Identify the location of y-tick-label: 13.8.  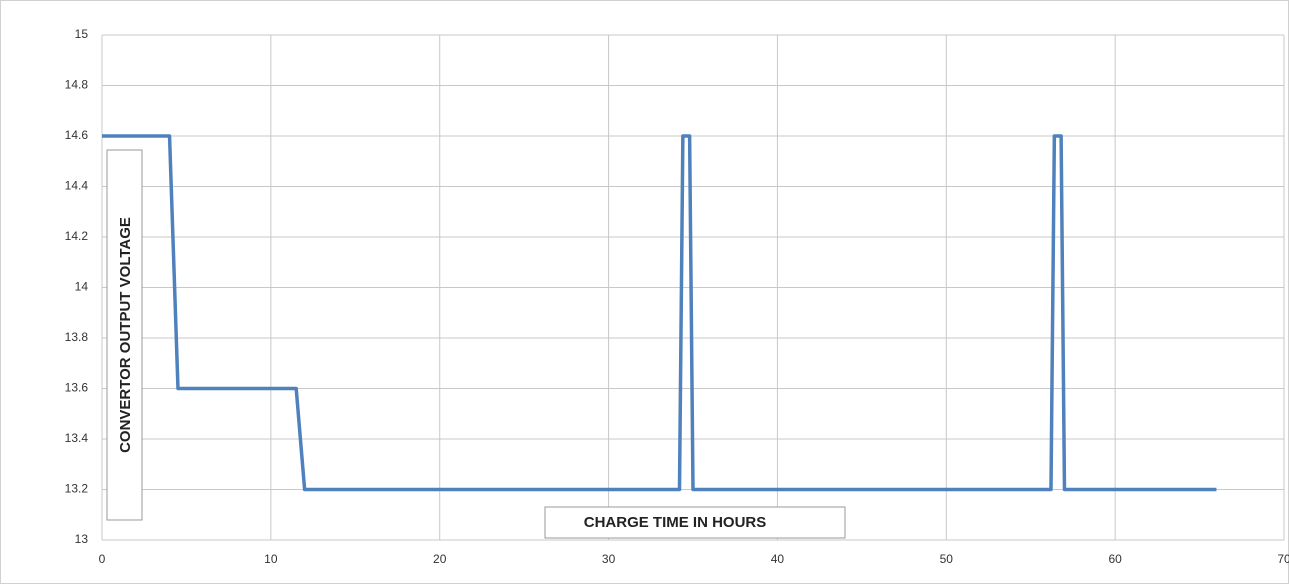
(77, 337).